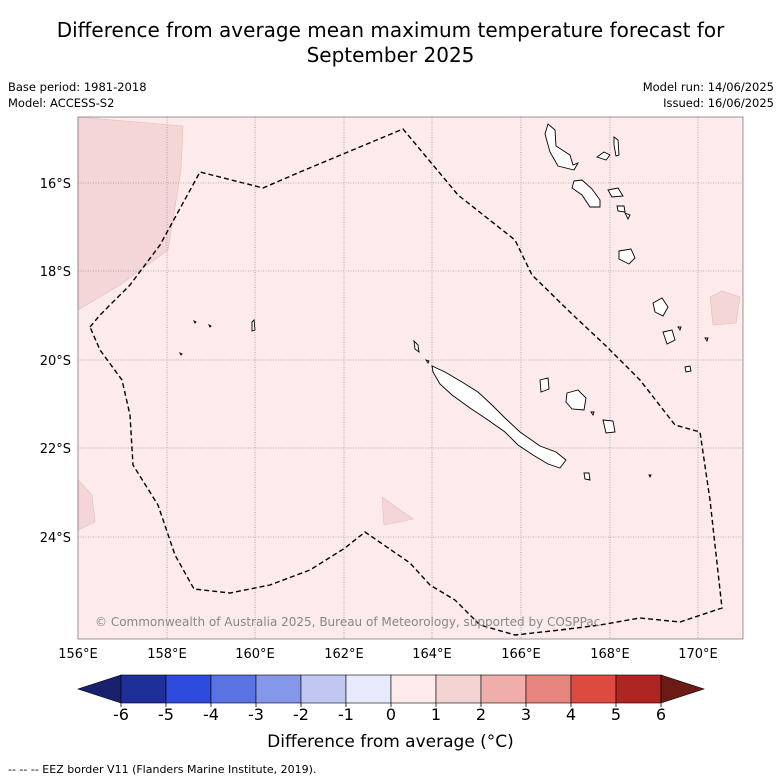 Image resolution: width=781 pixels, height=781 pixels. Describe the element at coordinates (586, 193) in the screenshot. I see `island-malakula` at that location.